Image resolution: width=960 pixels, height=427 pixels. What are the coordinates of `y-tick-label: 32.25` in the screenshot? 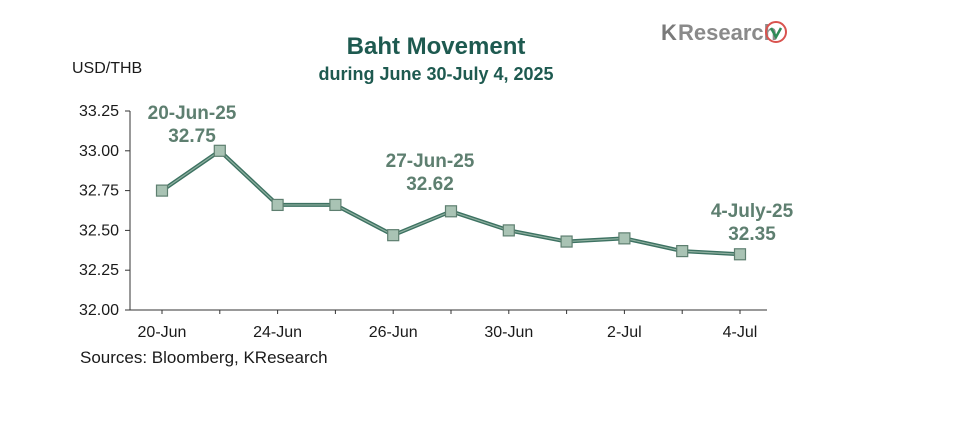 It's located at (99, 270).